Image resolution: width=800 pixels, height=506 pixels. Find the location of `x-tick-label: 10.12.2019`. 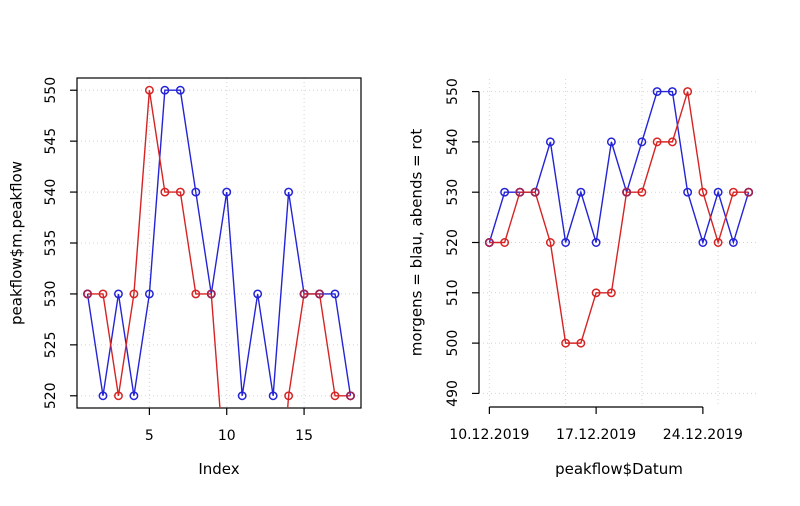

x-tick-label: 10.12.2019 is located at coordinates (489, 435).